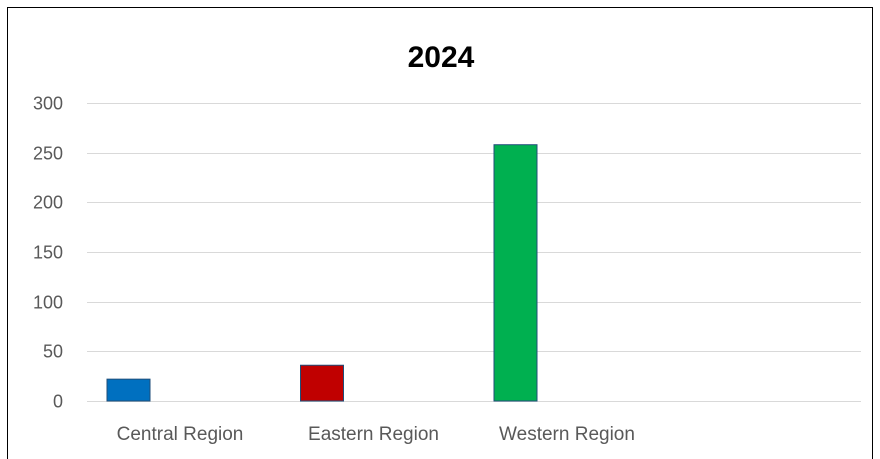 This screenshot has width=880, height=459. I want to click on y-tick-label: 200, so click(48, 203).